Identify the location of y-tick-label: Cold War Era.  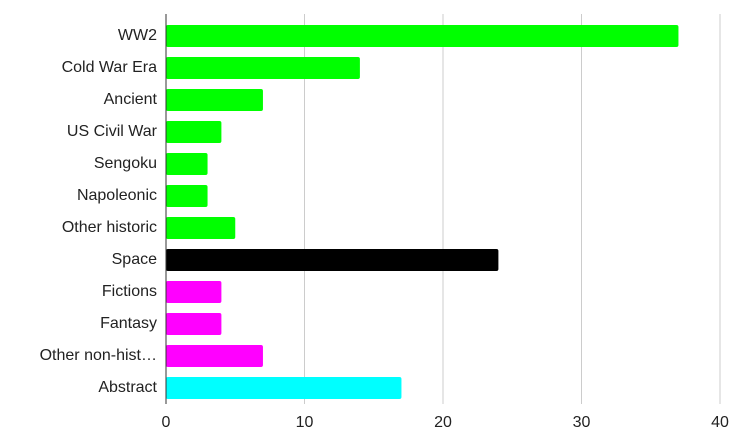
(110, 67).